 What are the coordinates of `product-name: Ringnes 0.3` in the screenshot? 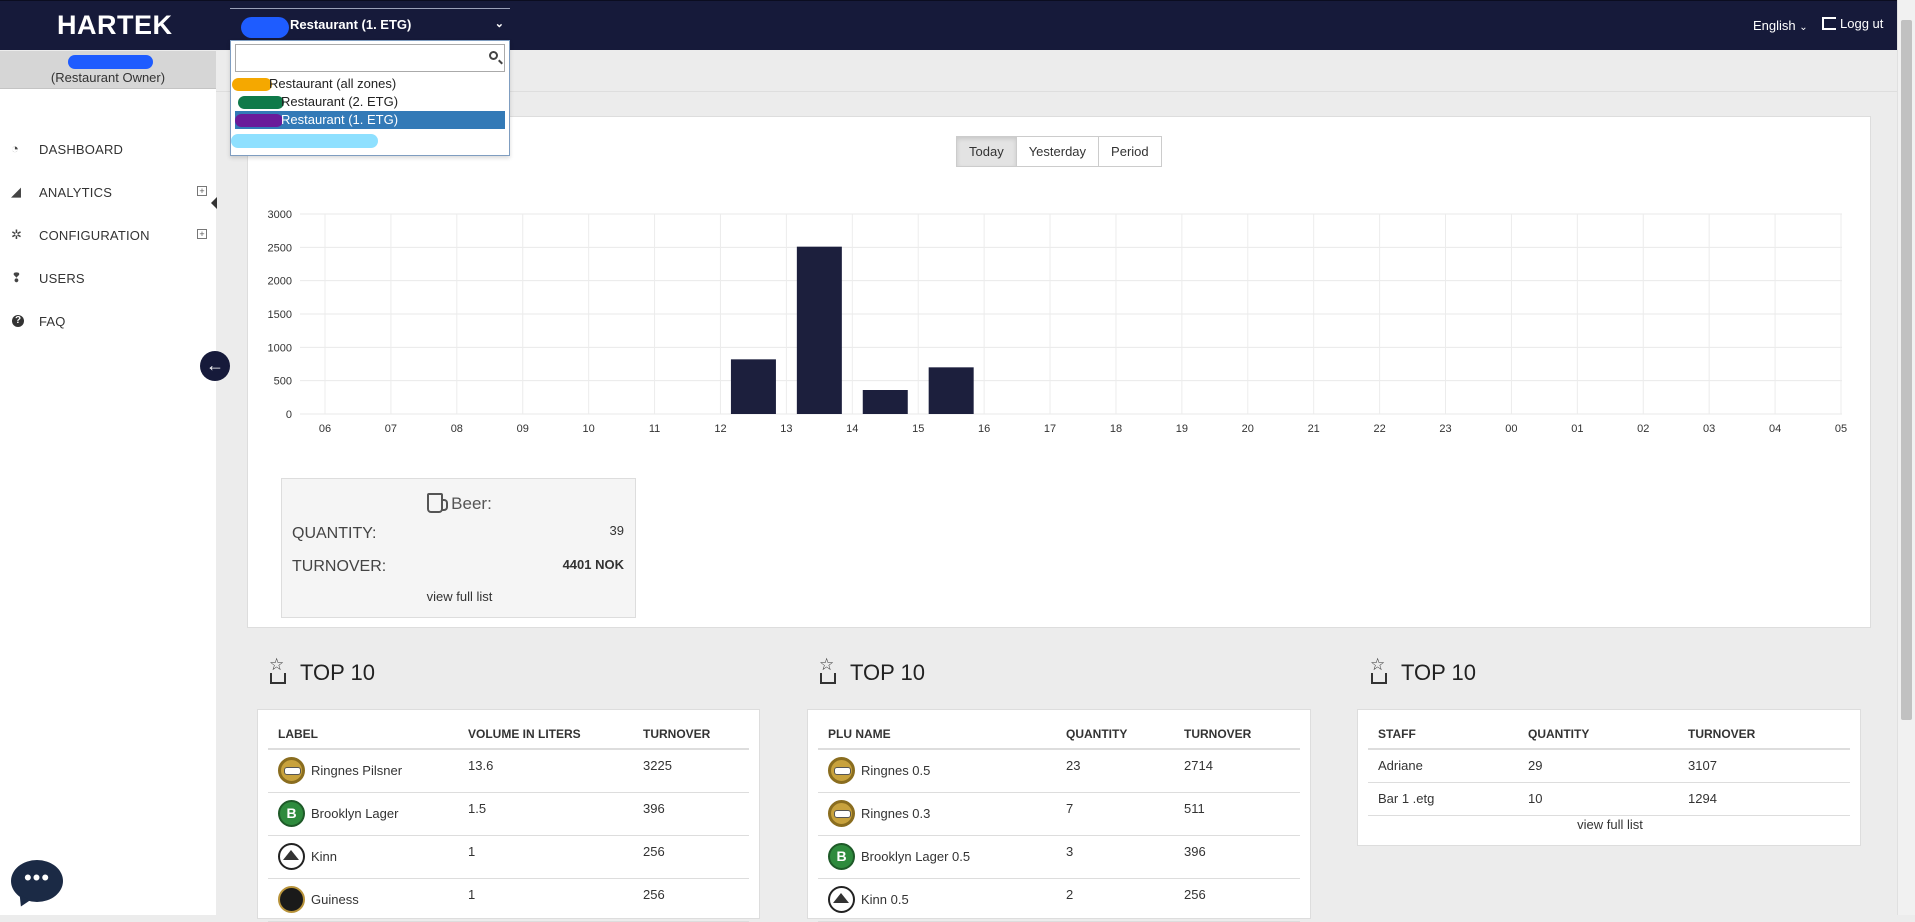 It's located at (896, 813).